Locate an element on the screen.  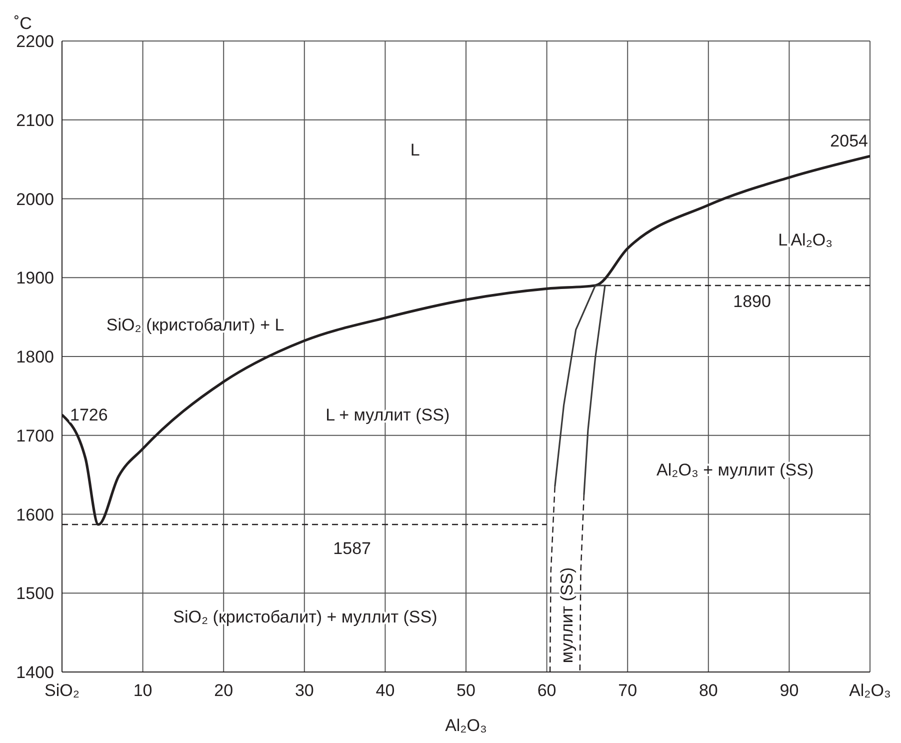
x-tick-label: 80 is located at coordinates (708, 690).